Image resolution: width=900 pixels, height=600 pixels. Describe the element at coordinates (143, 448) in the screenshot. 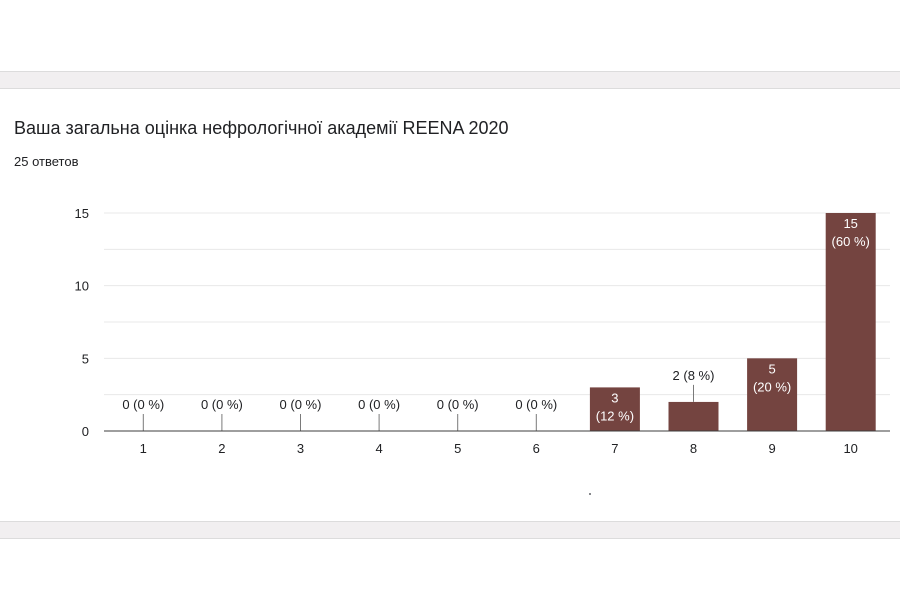

I see `x-tick-label: 1` at that location.